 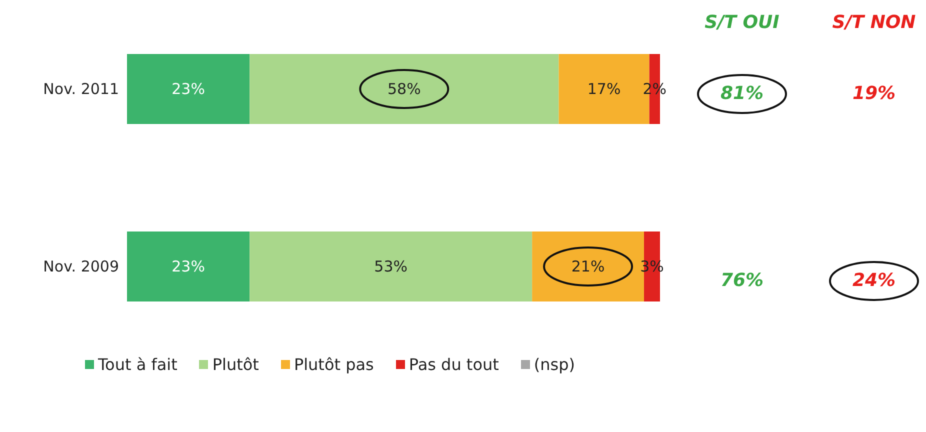 I want to click on legend-label: (nsp), so click(x=554, y=364).